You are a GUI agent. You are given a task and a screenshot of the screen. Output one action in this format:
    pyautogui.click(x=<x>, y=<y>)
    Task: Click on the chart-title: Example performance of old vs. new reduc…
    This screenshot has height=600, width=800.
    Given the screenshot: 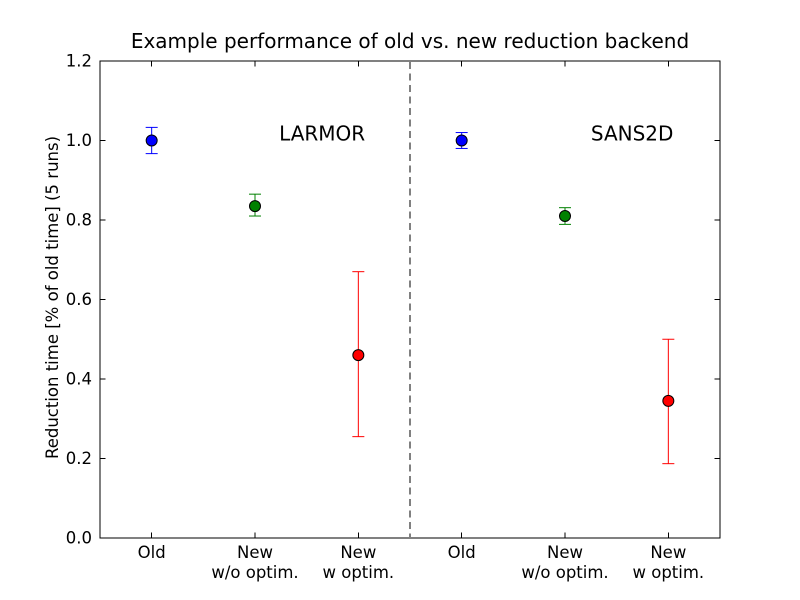 What is the action you would take?
    pyautogui.click(x=410, y=41)
    